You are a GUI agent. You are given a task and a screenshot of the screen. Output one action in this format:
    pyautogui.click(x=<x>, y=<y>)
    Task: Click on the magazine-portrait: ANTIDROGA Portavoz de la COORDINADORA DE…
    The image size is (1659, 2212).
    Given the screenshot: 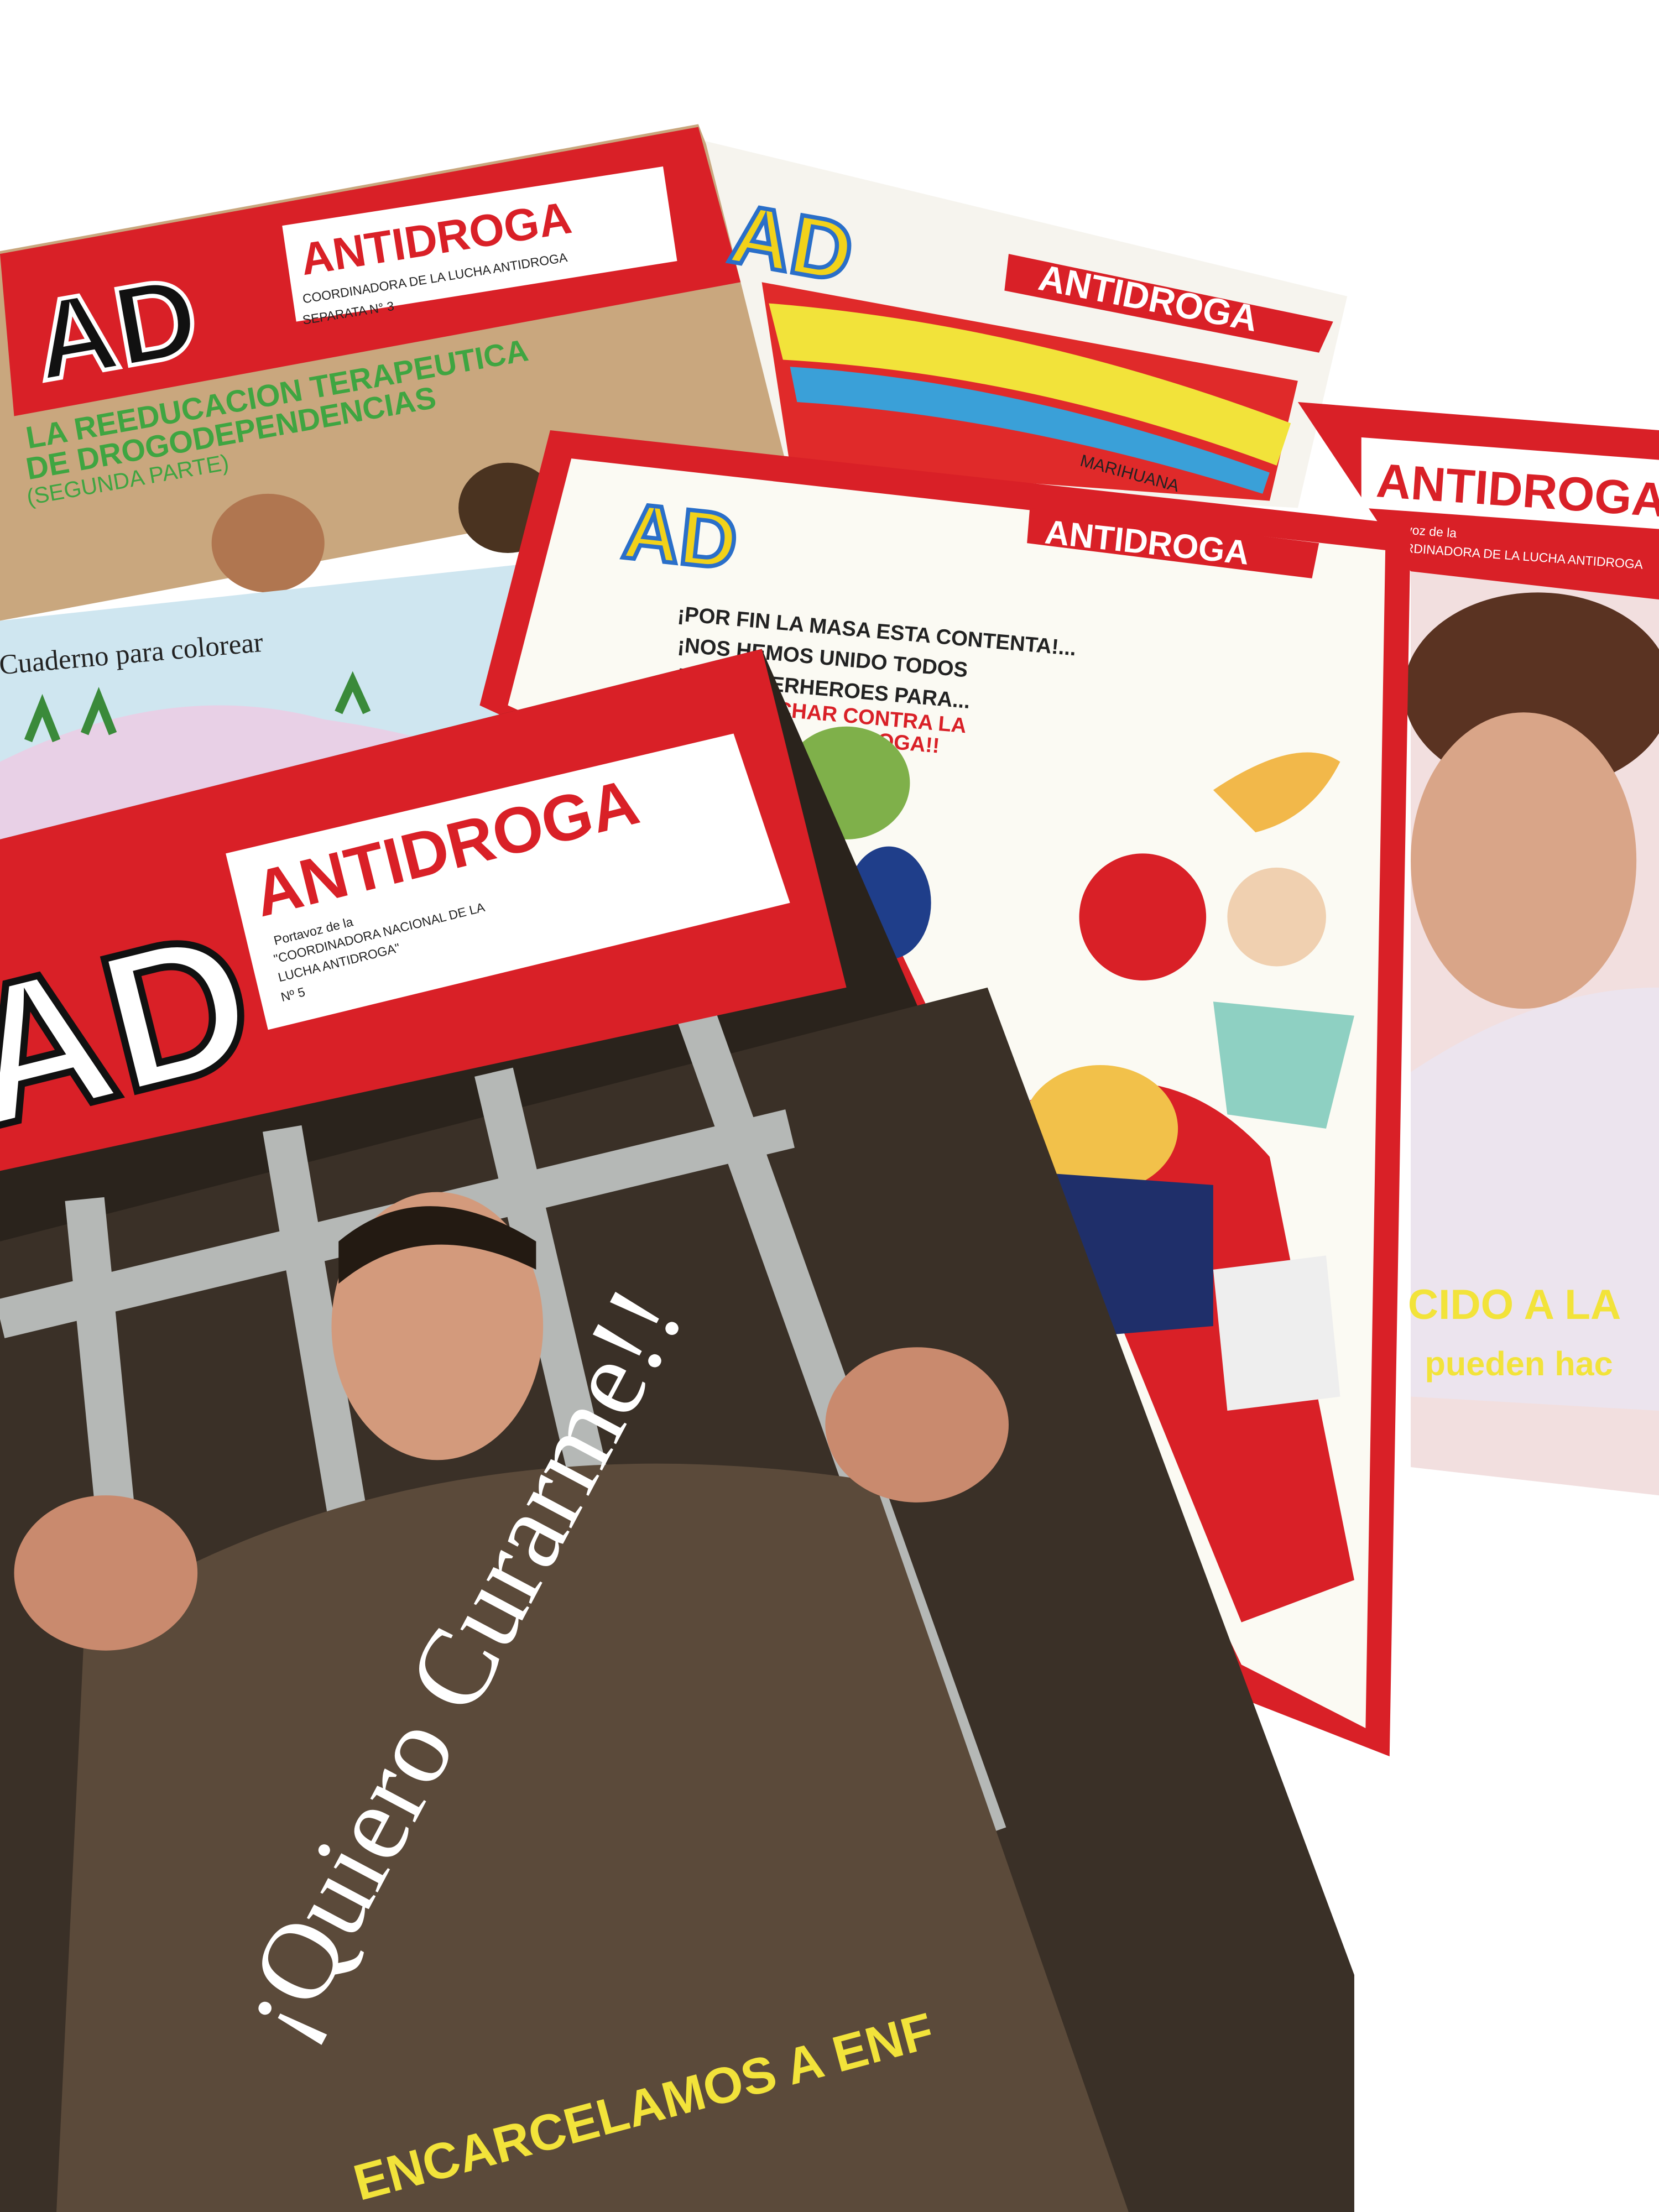 What is the action you would take?
    pyautogui.click(x=1478, y=949)
    